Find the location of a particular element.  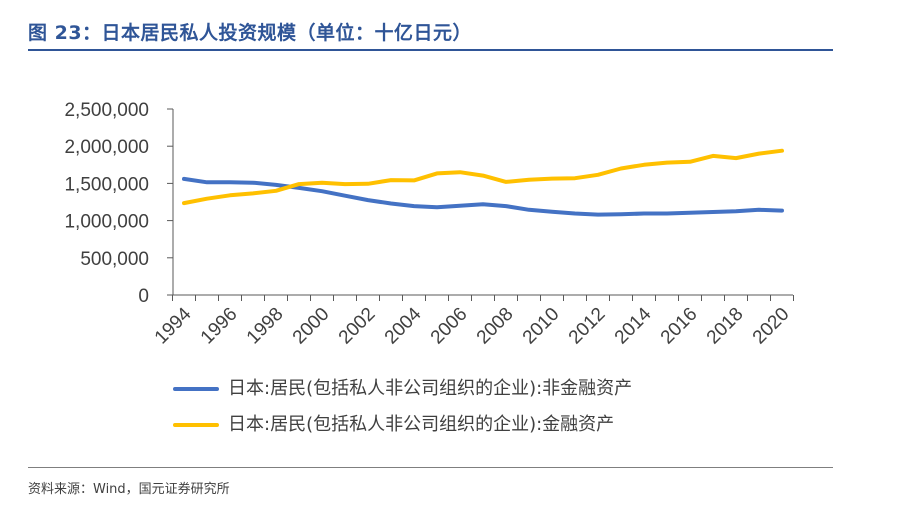

figure-title: 图 23：日本居民私人投资规模（单位：十亿日元） is located at coordinates (250, 33).